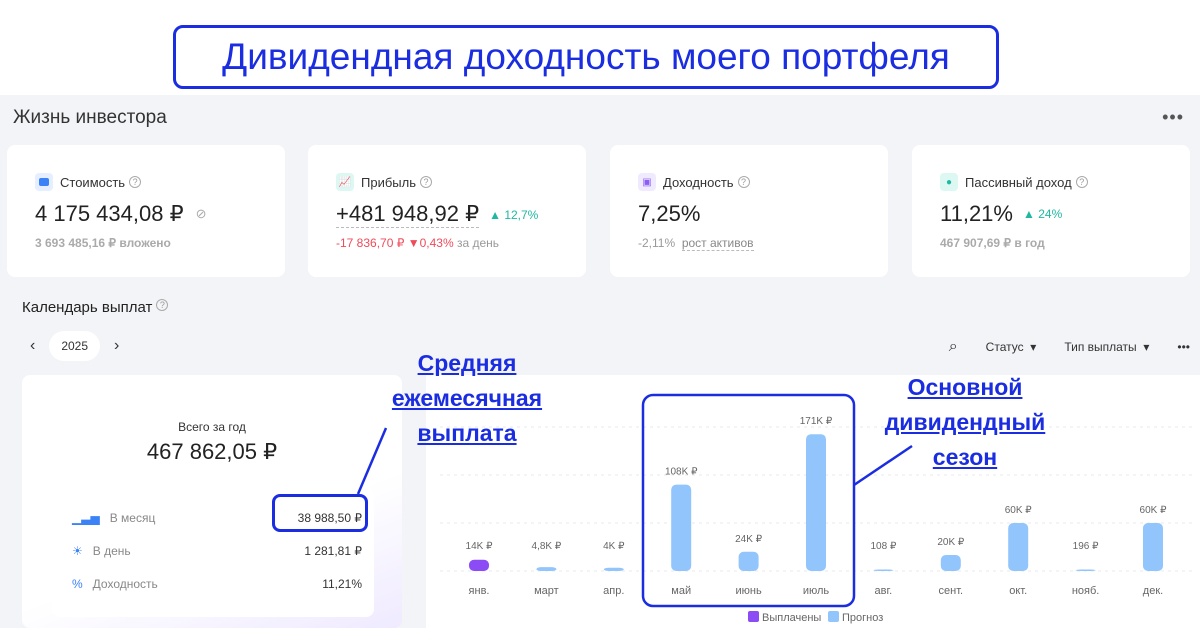 The image size is (1200, 628). I want to click on card-label: Доходность, so click(698, 182).